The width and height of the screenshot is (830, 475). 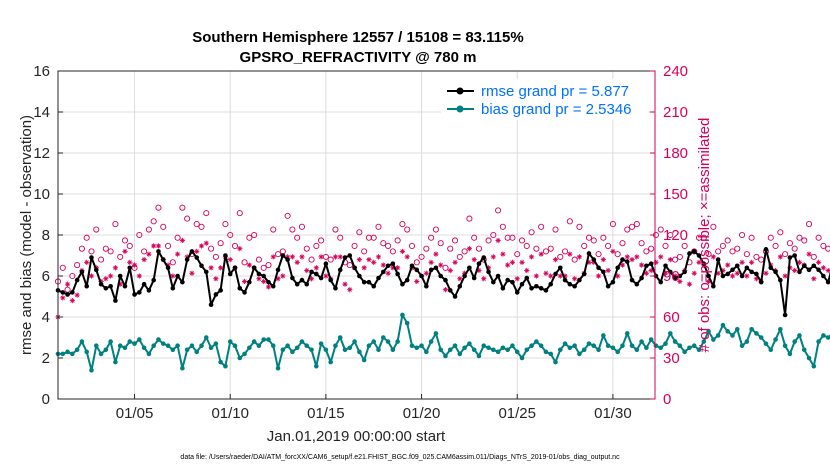 What do you see at coordinates (135, 413) in the screenshot?
I see `x-tick-label: 01/05` at bounding box center [135, 413].